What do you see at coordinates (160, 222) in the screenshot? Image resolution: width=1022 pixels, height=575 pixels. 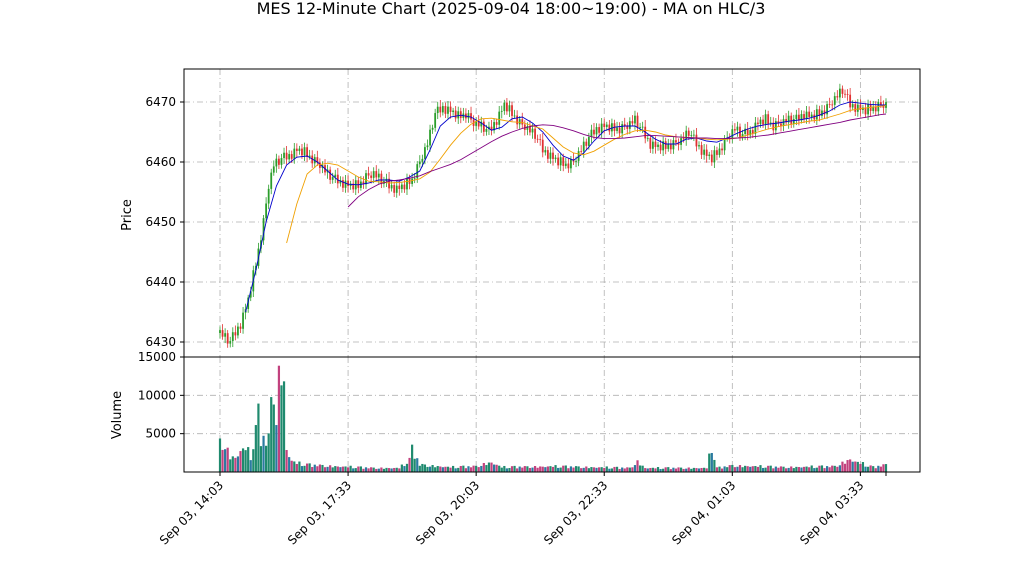 I see `price-y-tick-label: 6450` at bounding box center [160, 222].